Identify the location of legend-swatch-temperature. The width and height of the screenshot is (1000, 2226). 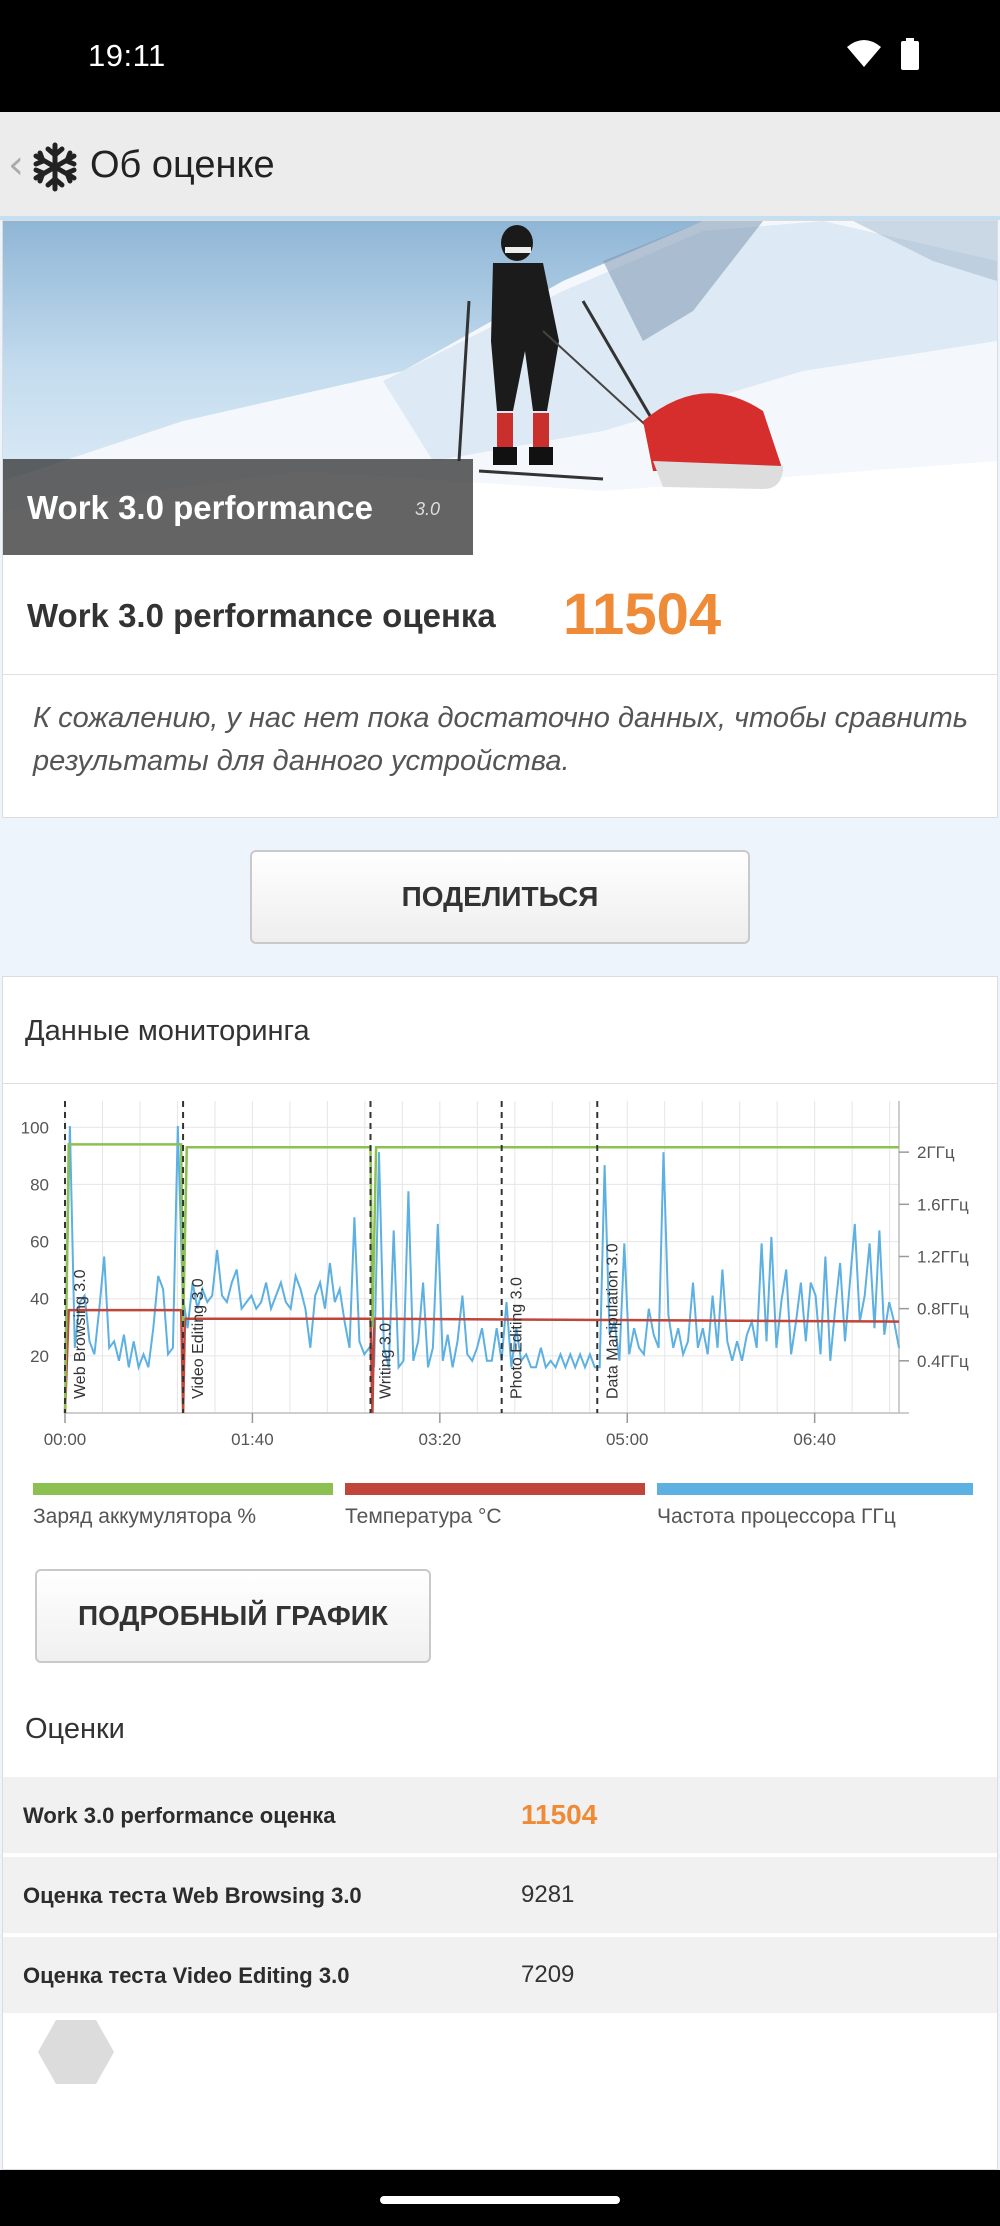
(495, 1489).